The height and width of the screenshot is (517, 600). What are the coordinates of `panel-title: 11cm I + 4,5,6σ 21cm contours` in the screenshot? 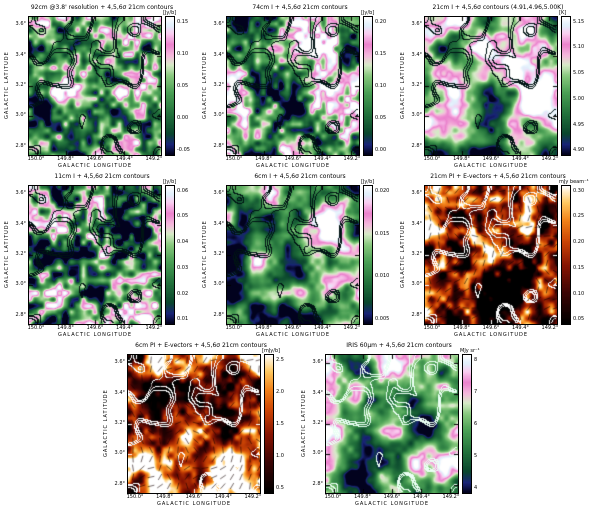 It's located at (102, 176).